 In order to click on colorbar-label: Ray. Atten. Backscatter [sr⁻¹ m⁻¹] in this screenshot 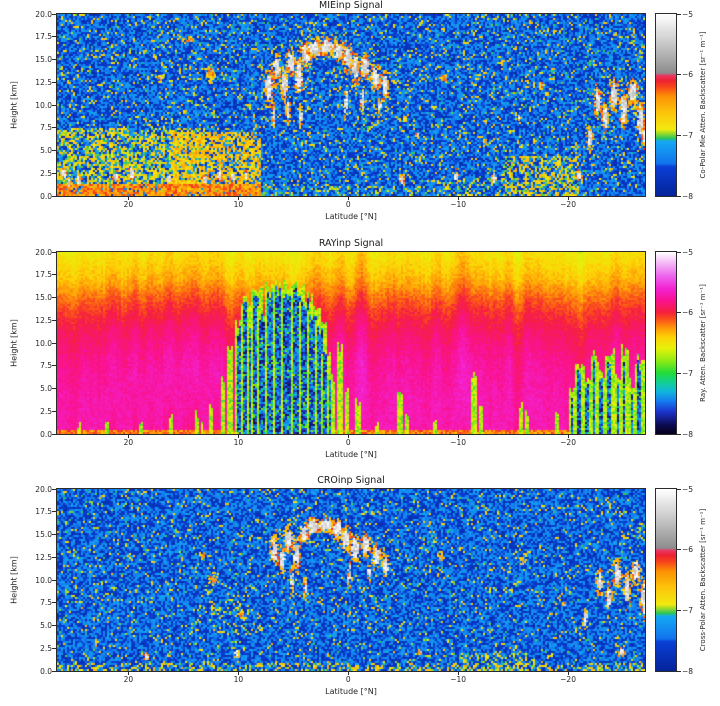, I will do `click(703, 343)`.